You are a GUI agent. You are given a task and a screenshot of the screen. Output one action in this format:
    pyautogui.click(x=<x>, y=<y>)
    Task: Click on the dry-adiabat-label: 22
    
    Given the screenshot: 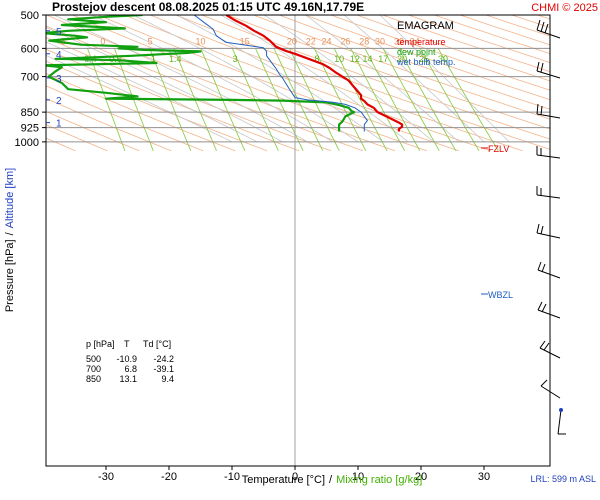 What is the action you would take?
    pyautogui.click(x=311, y=41)
    